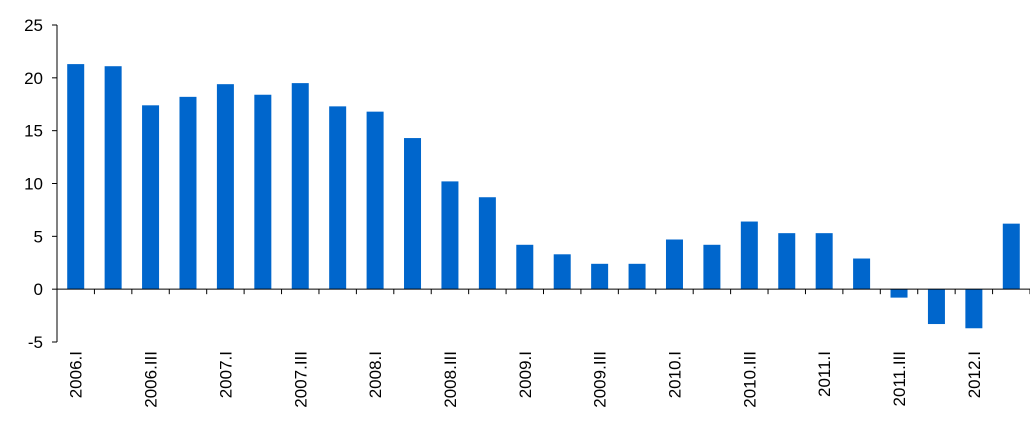 Image resolution: width=1030 pixels, height=429 pixels. What do you see at coordinates (300, 379) in the screenshot?
I see `x-tick-label: 2007.III` at bounding box center [300, 379].